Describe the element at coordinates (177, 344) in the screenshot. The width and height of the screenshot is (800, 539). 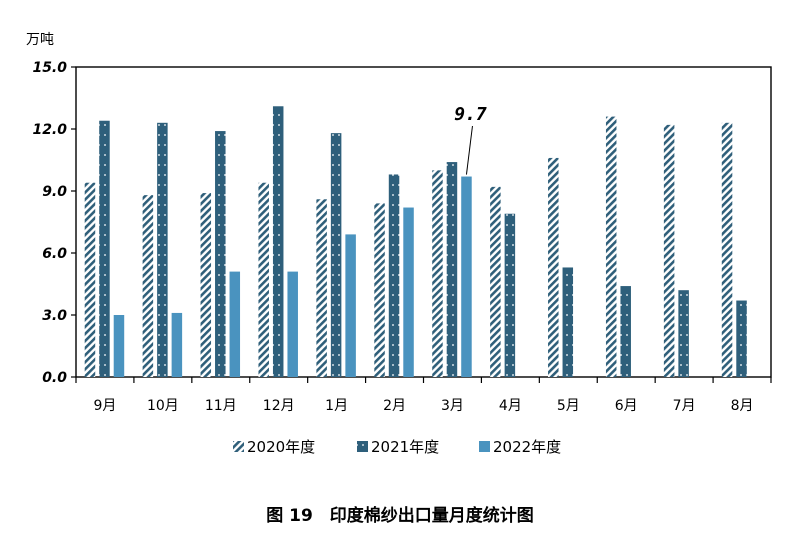
I see `bar-2022年度-10月` at that location.